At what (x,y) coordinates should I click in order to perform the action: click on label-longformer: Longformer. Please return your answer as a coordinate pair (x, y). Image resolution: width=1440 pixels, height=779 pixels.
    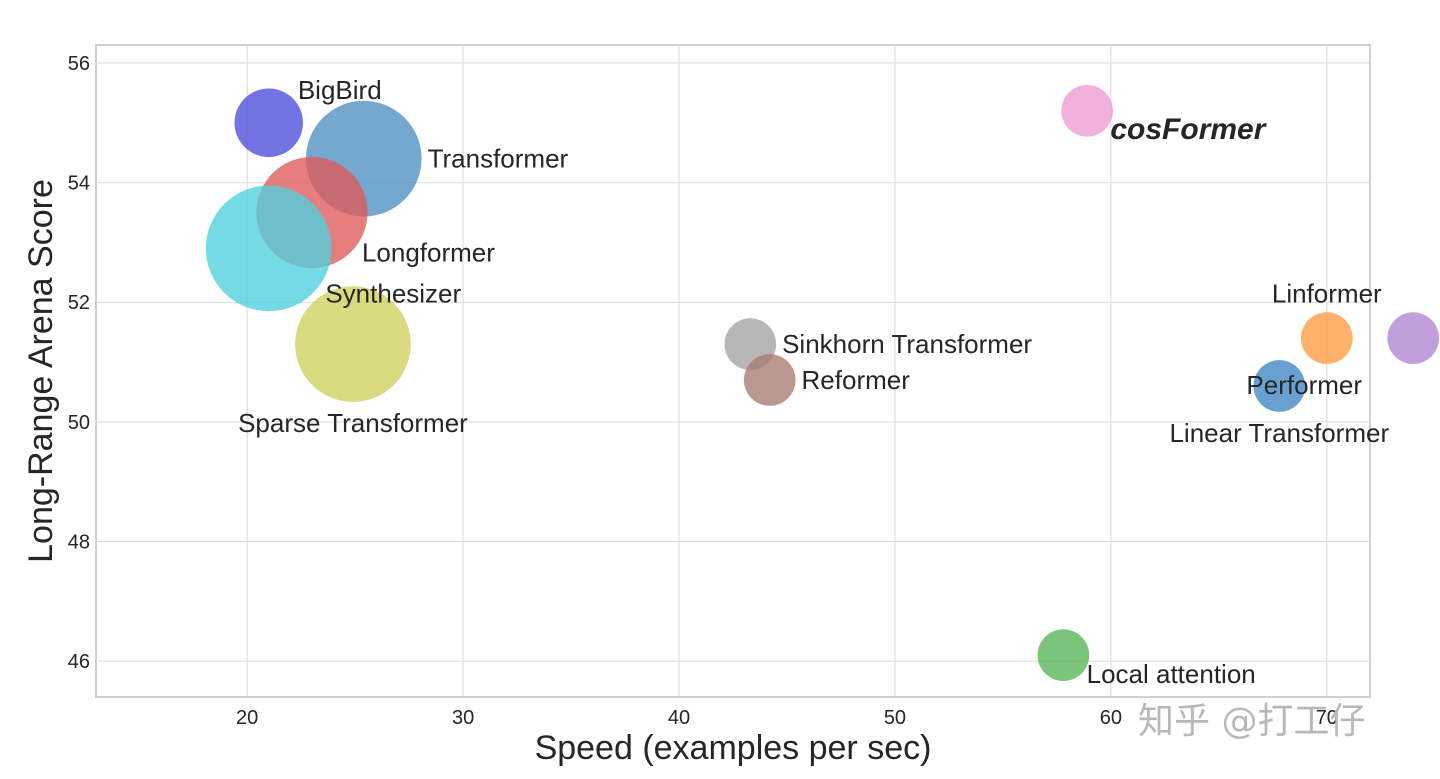
    Looking at the image, I should click on (428, 252).